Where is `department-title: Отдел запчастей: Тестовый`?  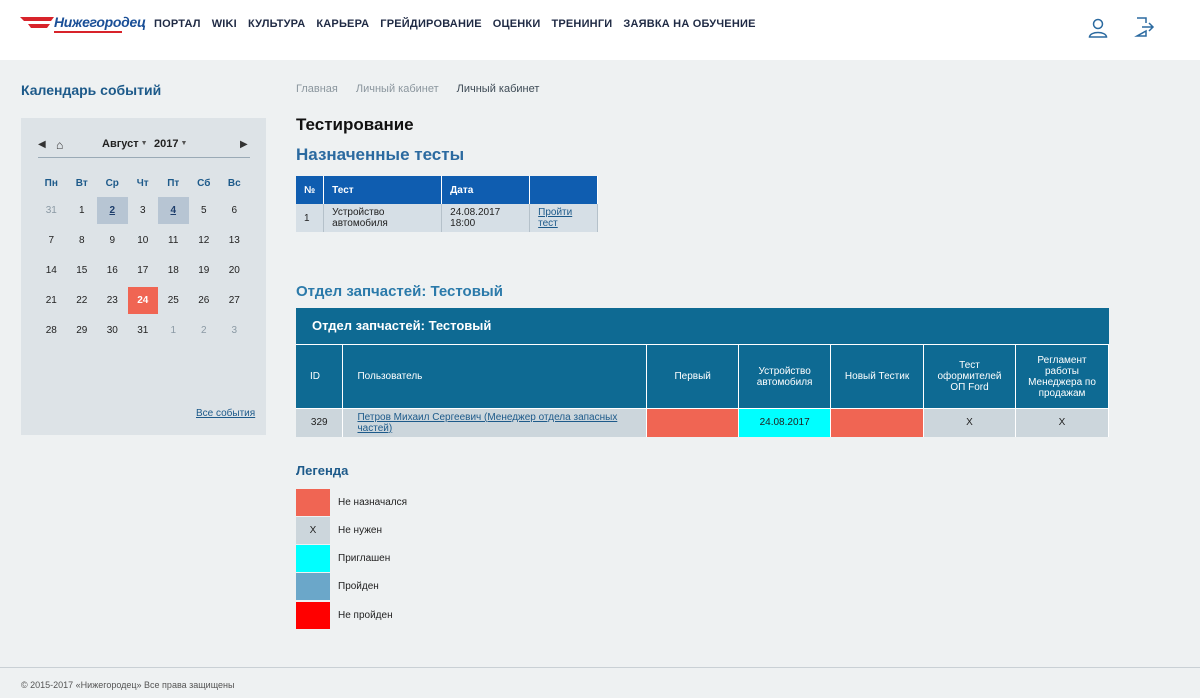 department-title: Отдел запчастей: Тестовый is located at coordinates (399, 291).